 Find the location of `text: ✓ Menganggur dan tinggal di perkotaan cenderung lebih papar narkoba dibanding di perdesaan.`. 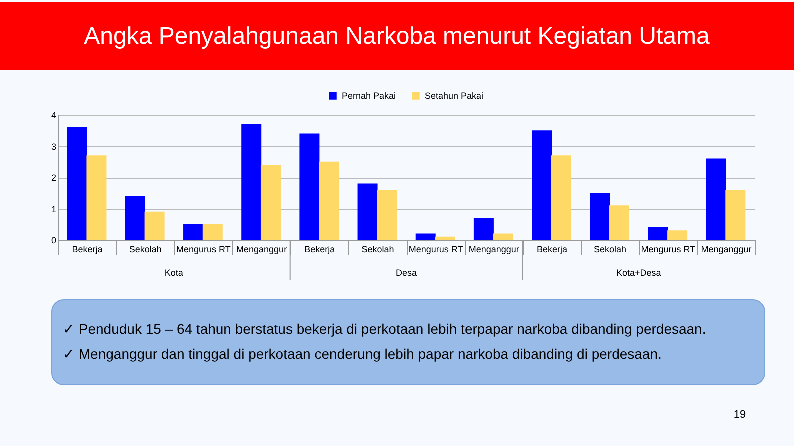

text: ✓ Menganggur dan tinggal di perkotaan cenderung lebih papar narkoba dibanding di perdesaan. is located at coordinates (362, 354).